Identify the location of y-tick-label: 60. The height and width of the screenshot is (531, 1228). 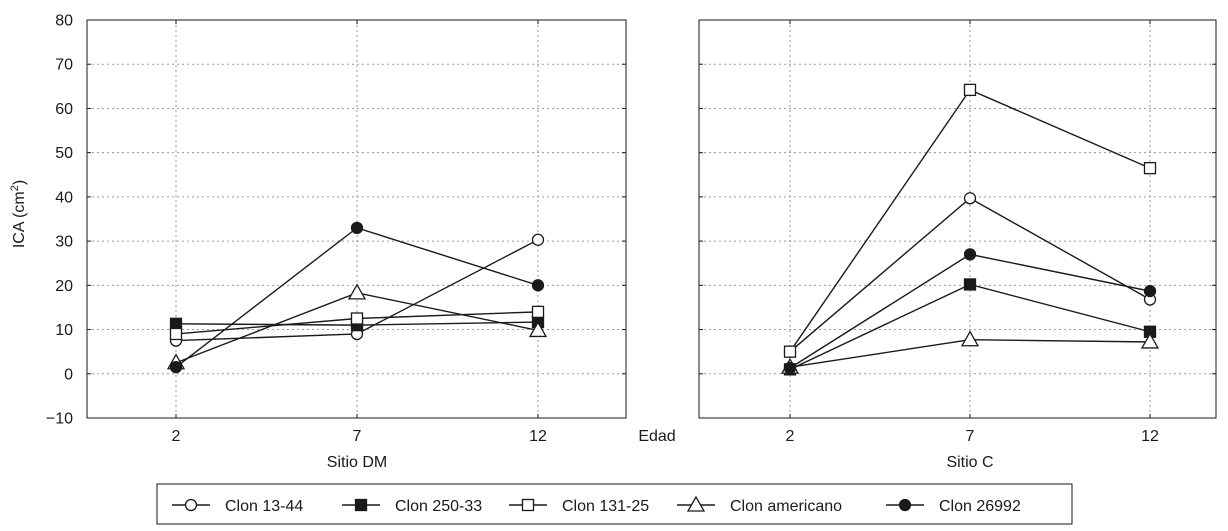
(64, 109).